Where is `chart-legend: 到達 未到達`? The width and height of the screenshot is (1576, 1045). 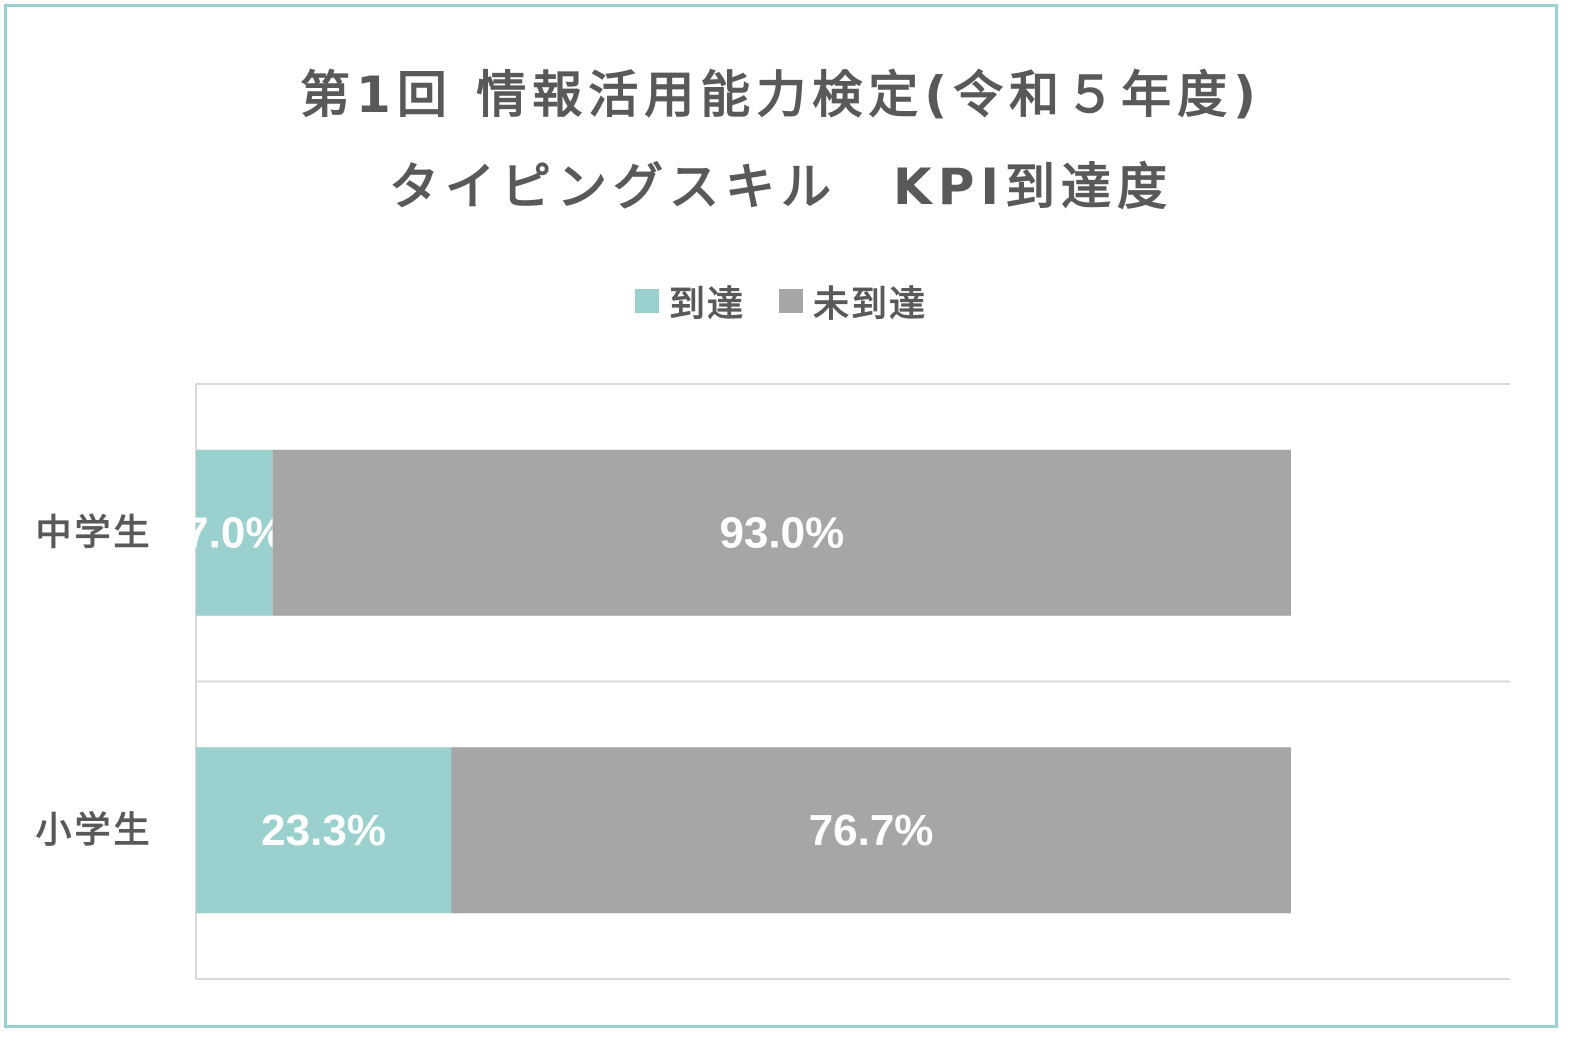
chart-legend: 到達 未到達 is located at coordinates (781, 301).